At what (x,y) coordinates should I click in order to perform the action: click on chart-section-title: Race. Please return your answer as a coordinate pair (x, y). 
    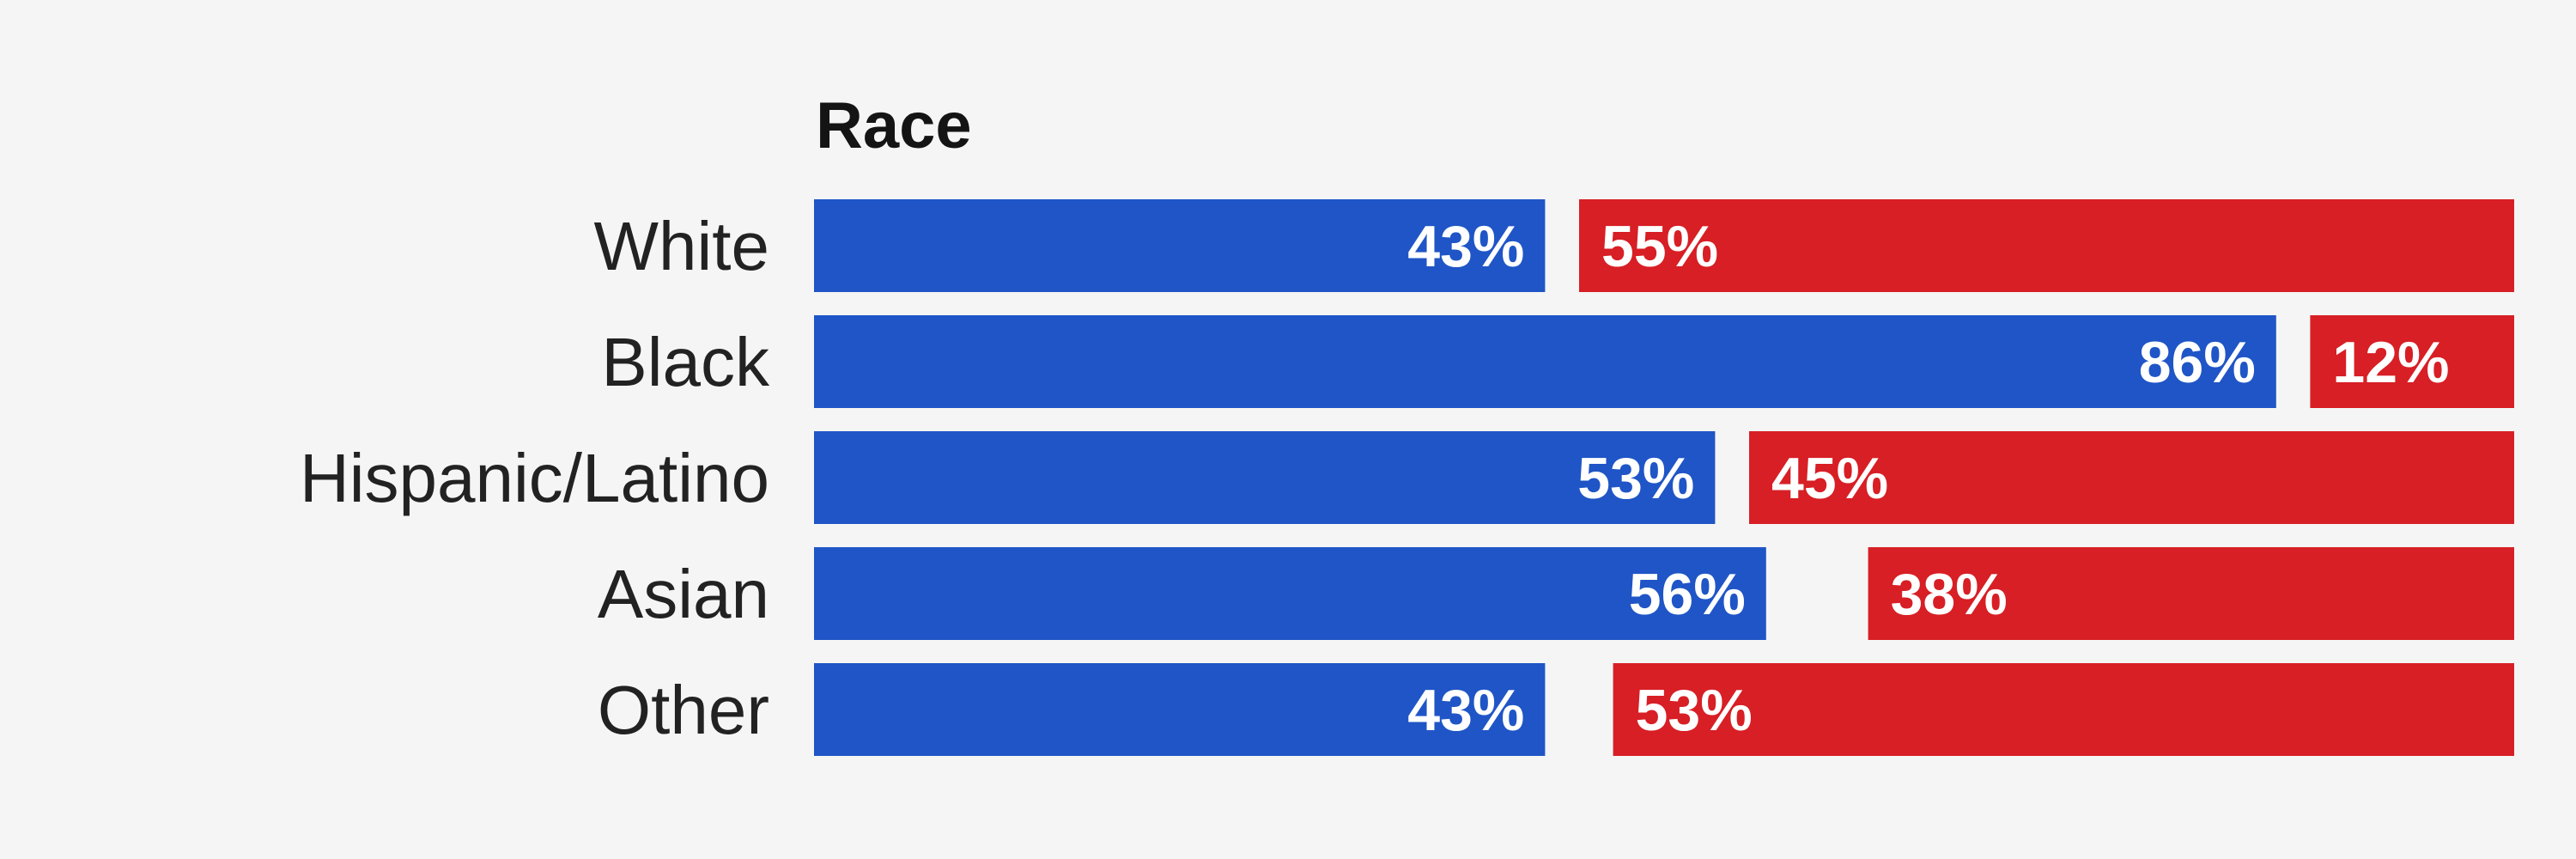
    Looking at the image, I should click on (894, 126).